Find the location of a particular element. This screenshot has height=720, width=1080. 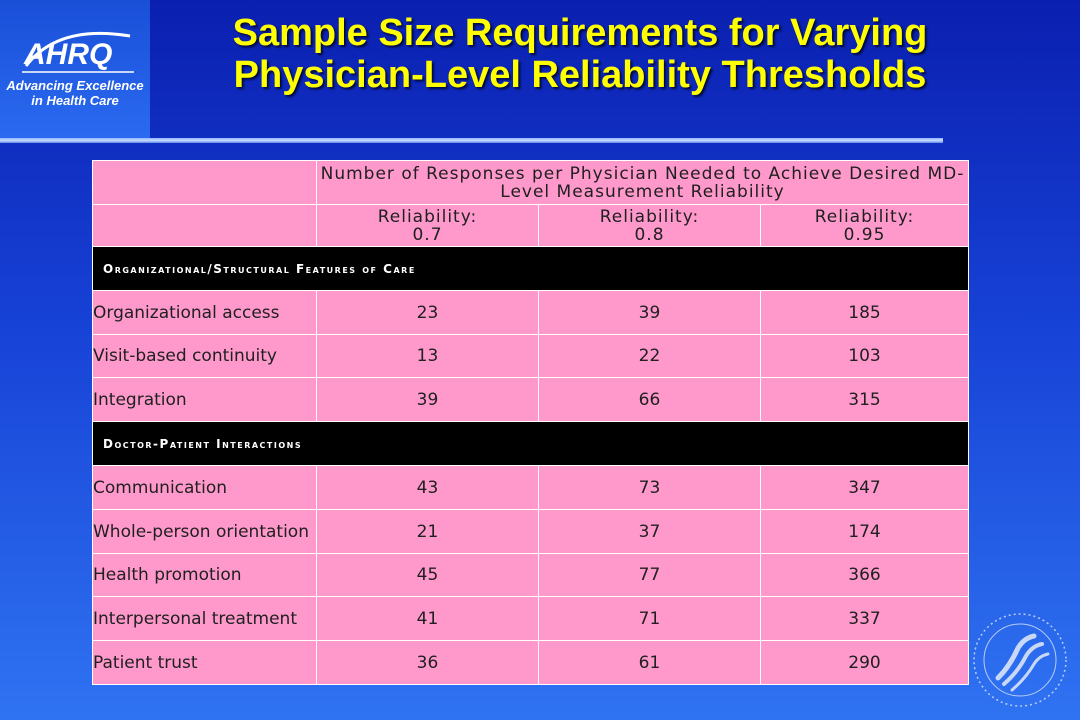

table-corner-cell is located at coordinates (204, 182).